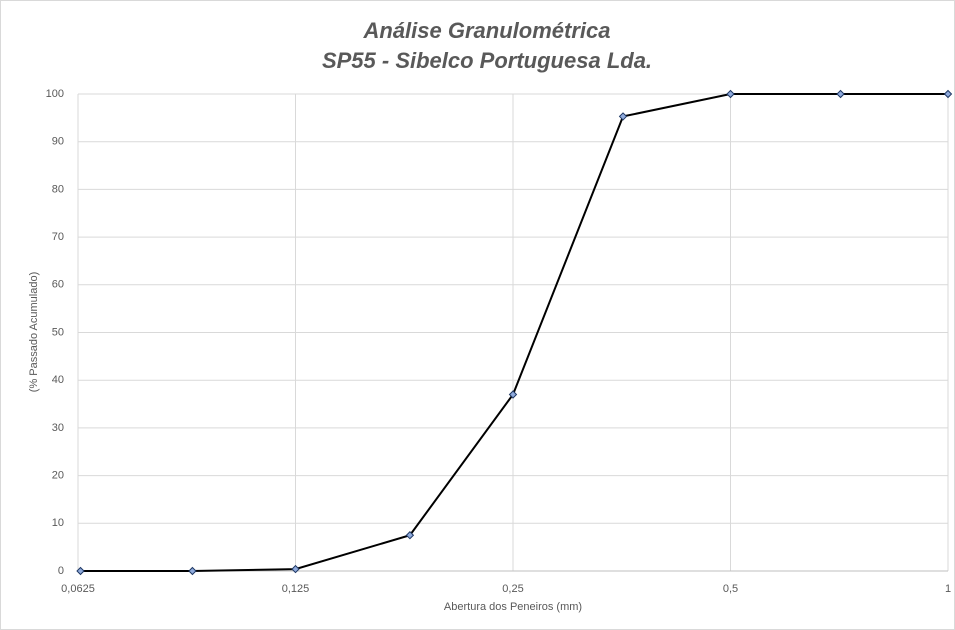  Describe the element at coordinates (58, 285) in the screenshot. I see `y-tick-label: 60` at that location.